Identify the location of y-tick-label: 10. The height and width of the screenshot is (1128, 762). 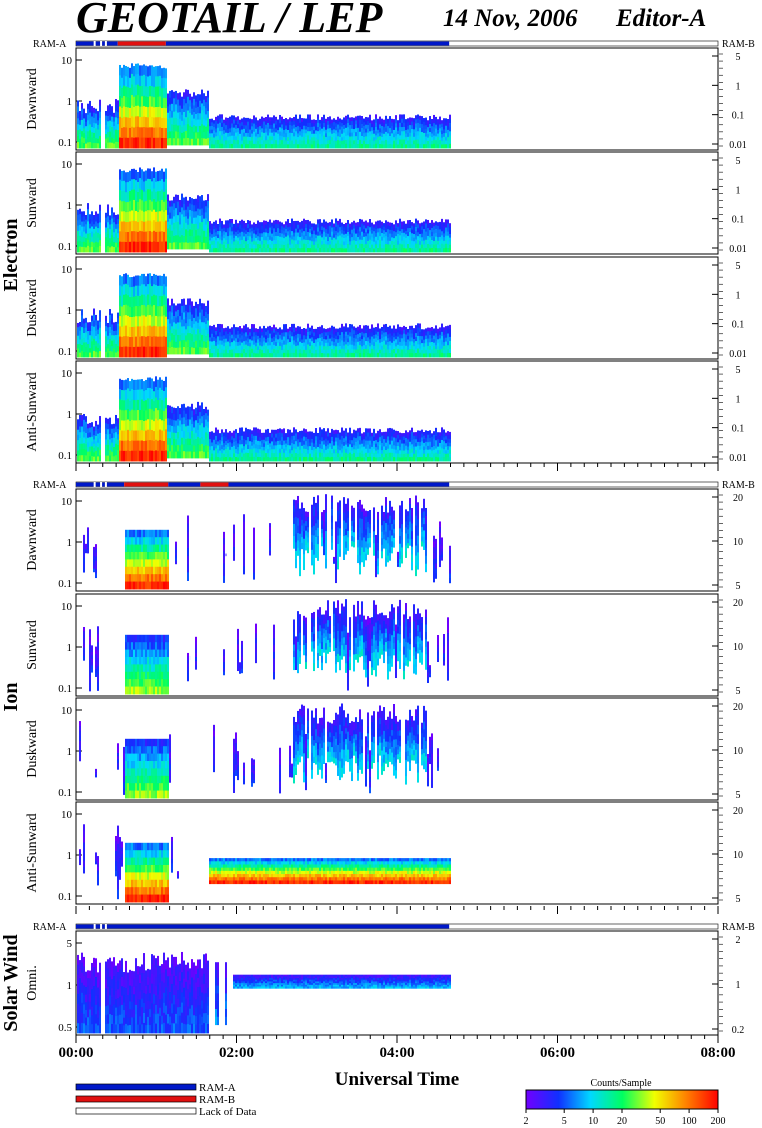
(67, 270).